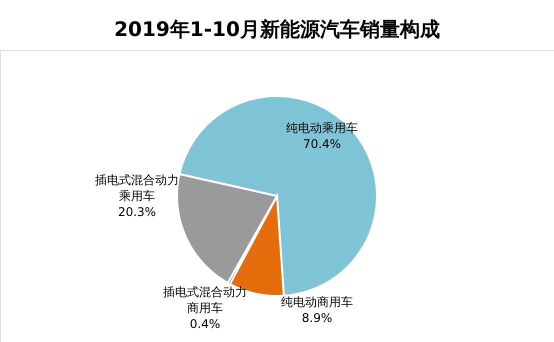  I want to click on data-label: 8.9%, so click(317, 318).